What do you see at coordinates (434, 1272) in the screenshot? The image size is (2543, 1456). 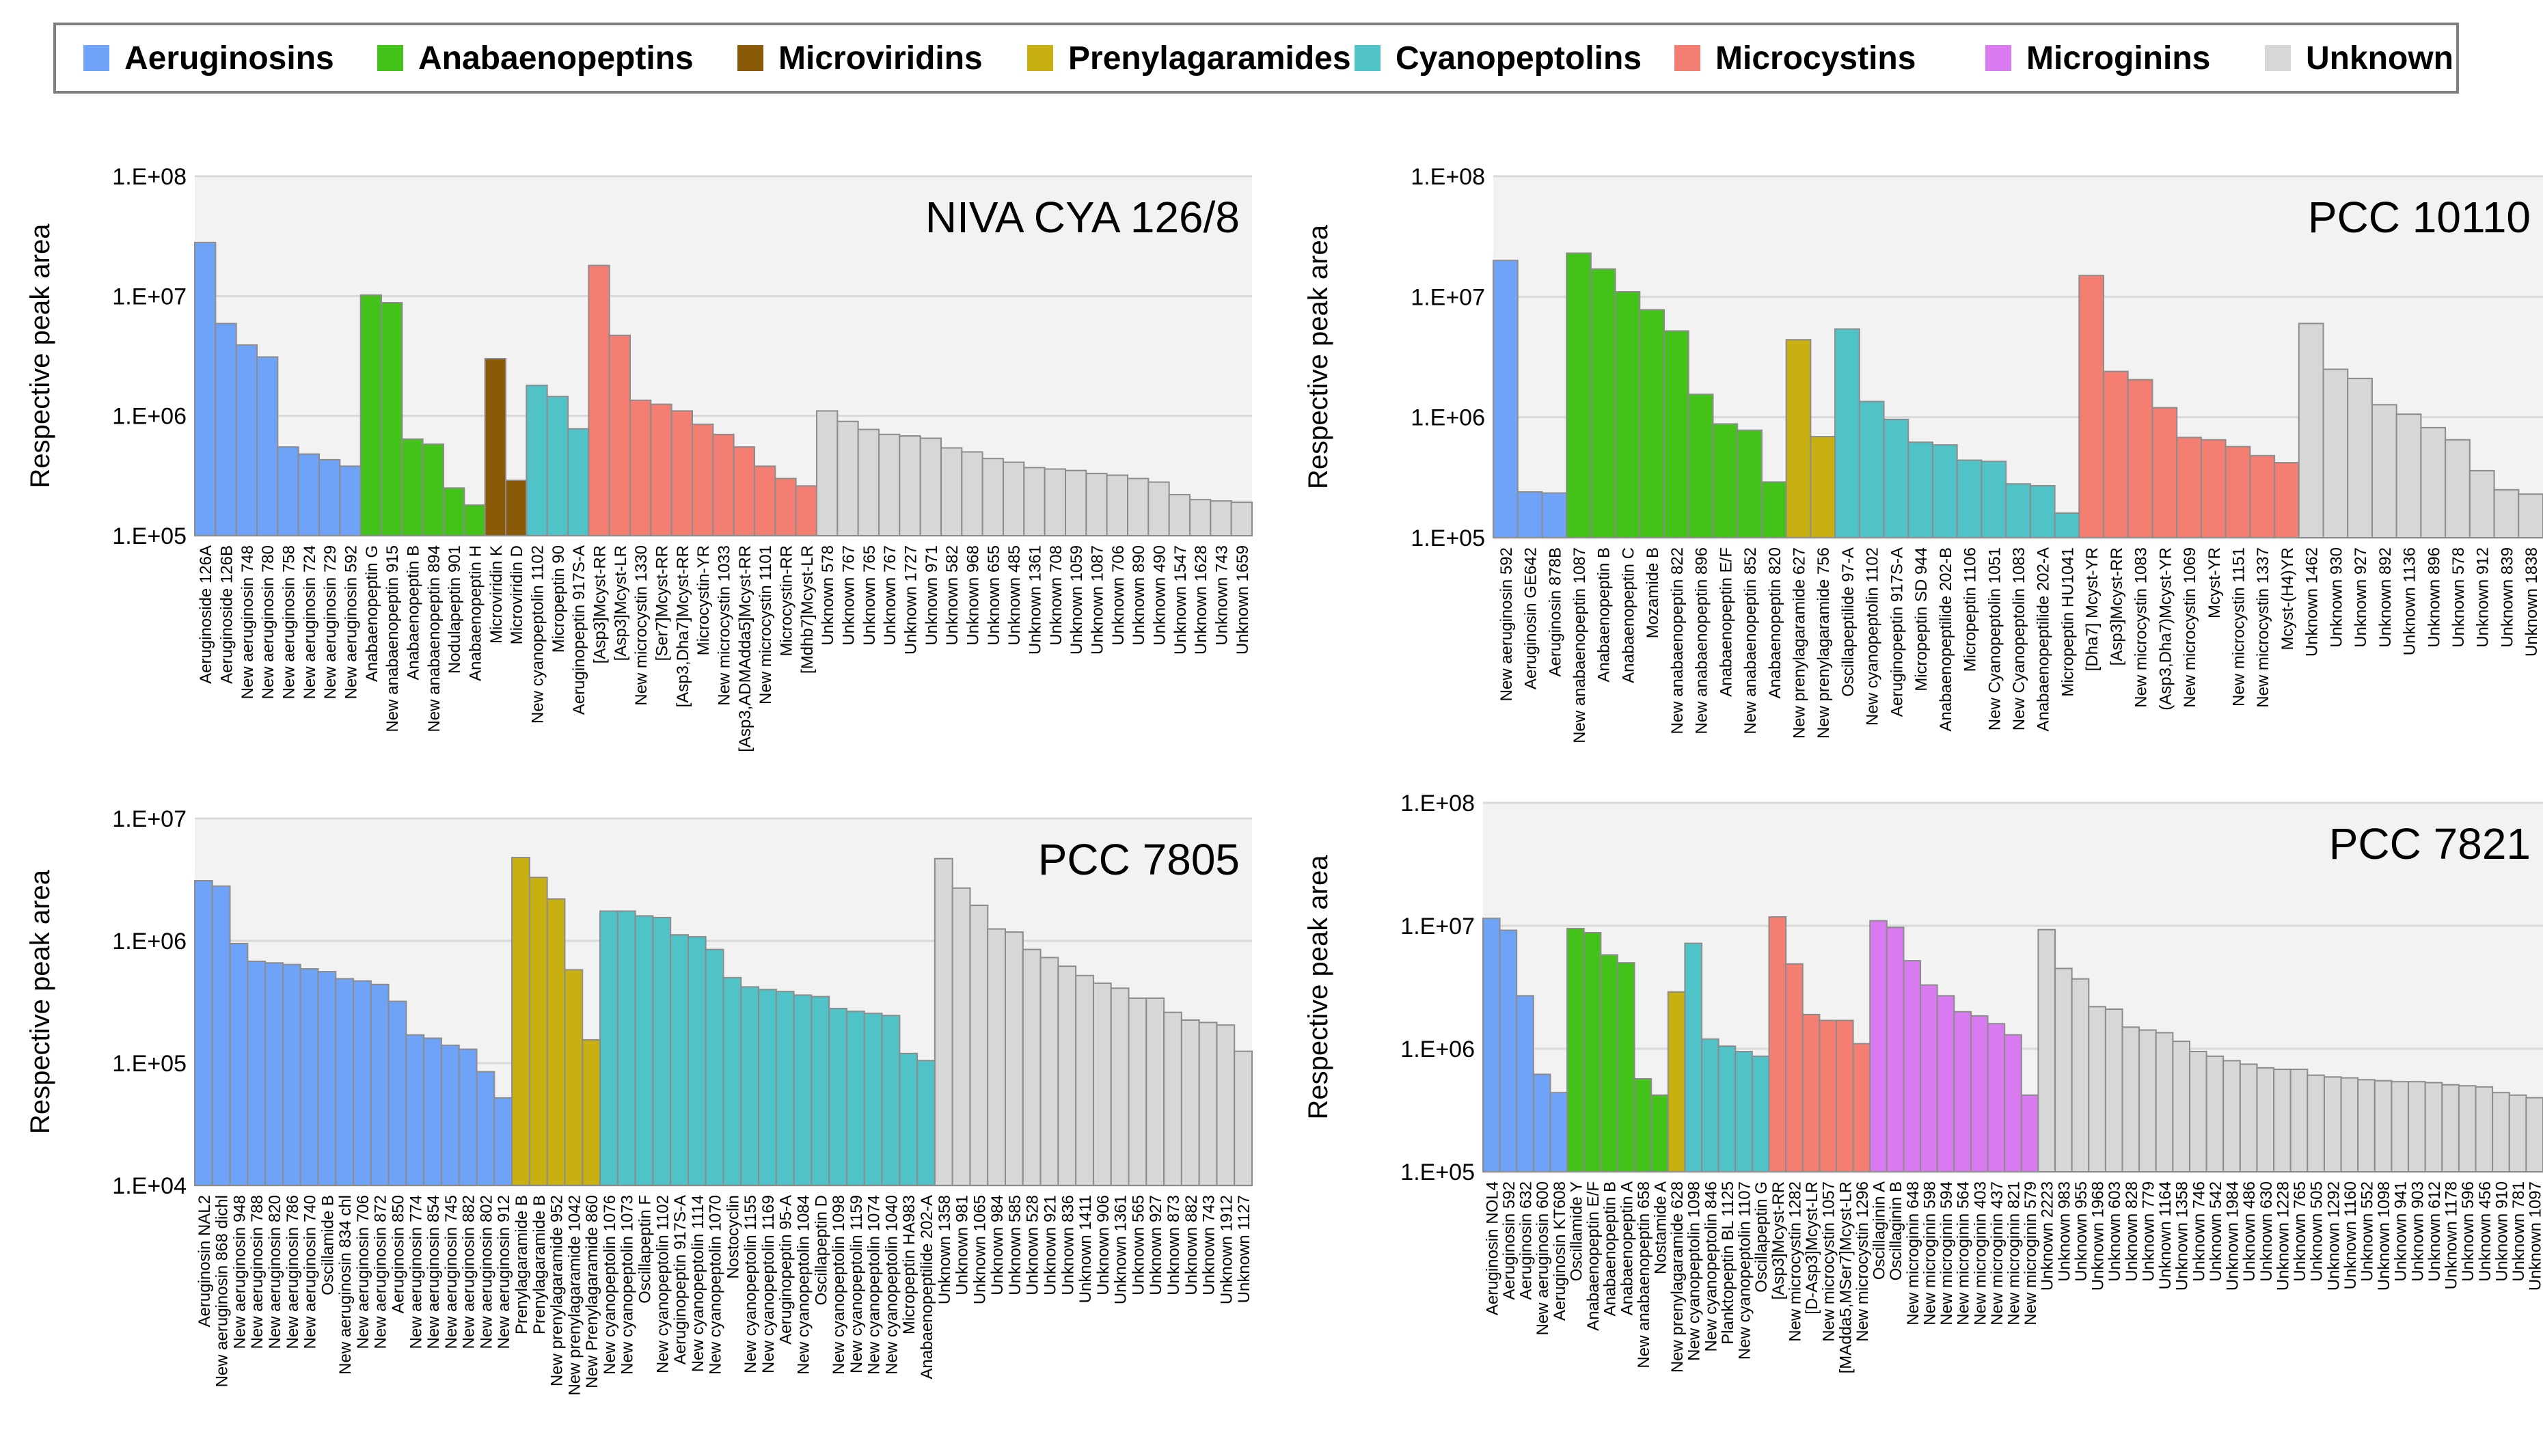 I see `x-tick-label: New aeruginosin 854` at bounding box center [434, 1272].